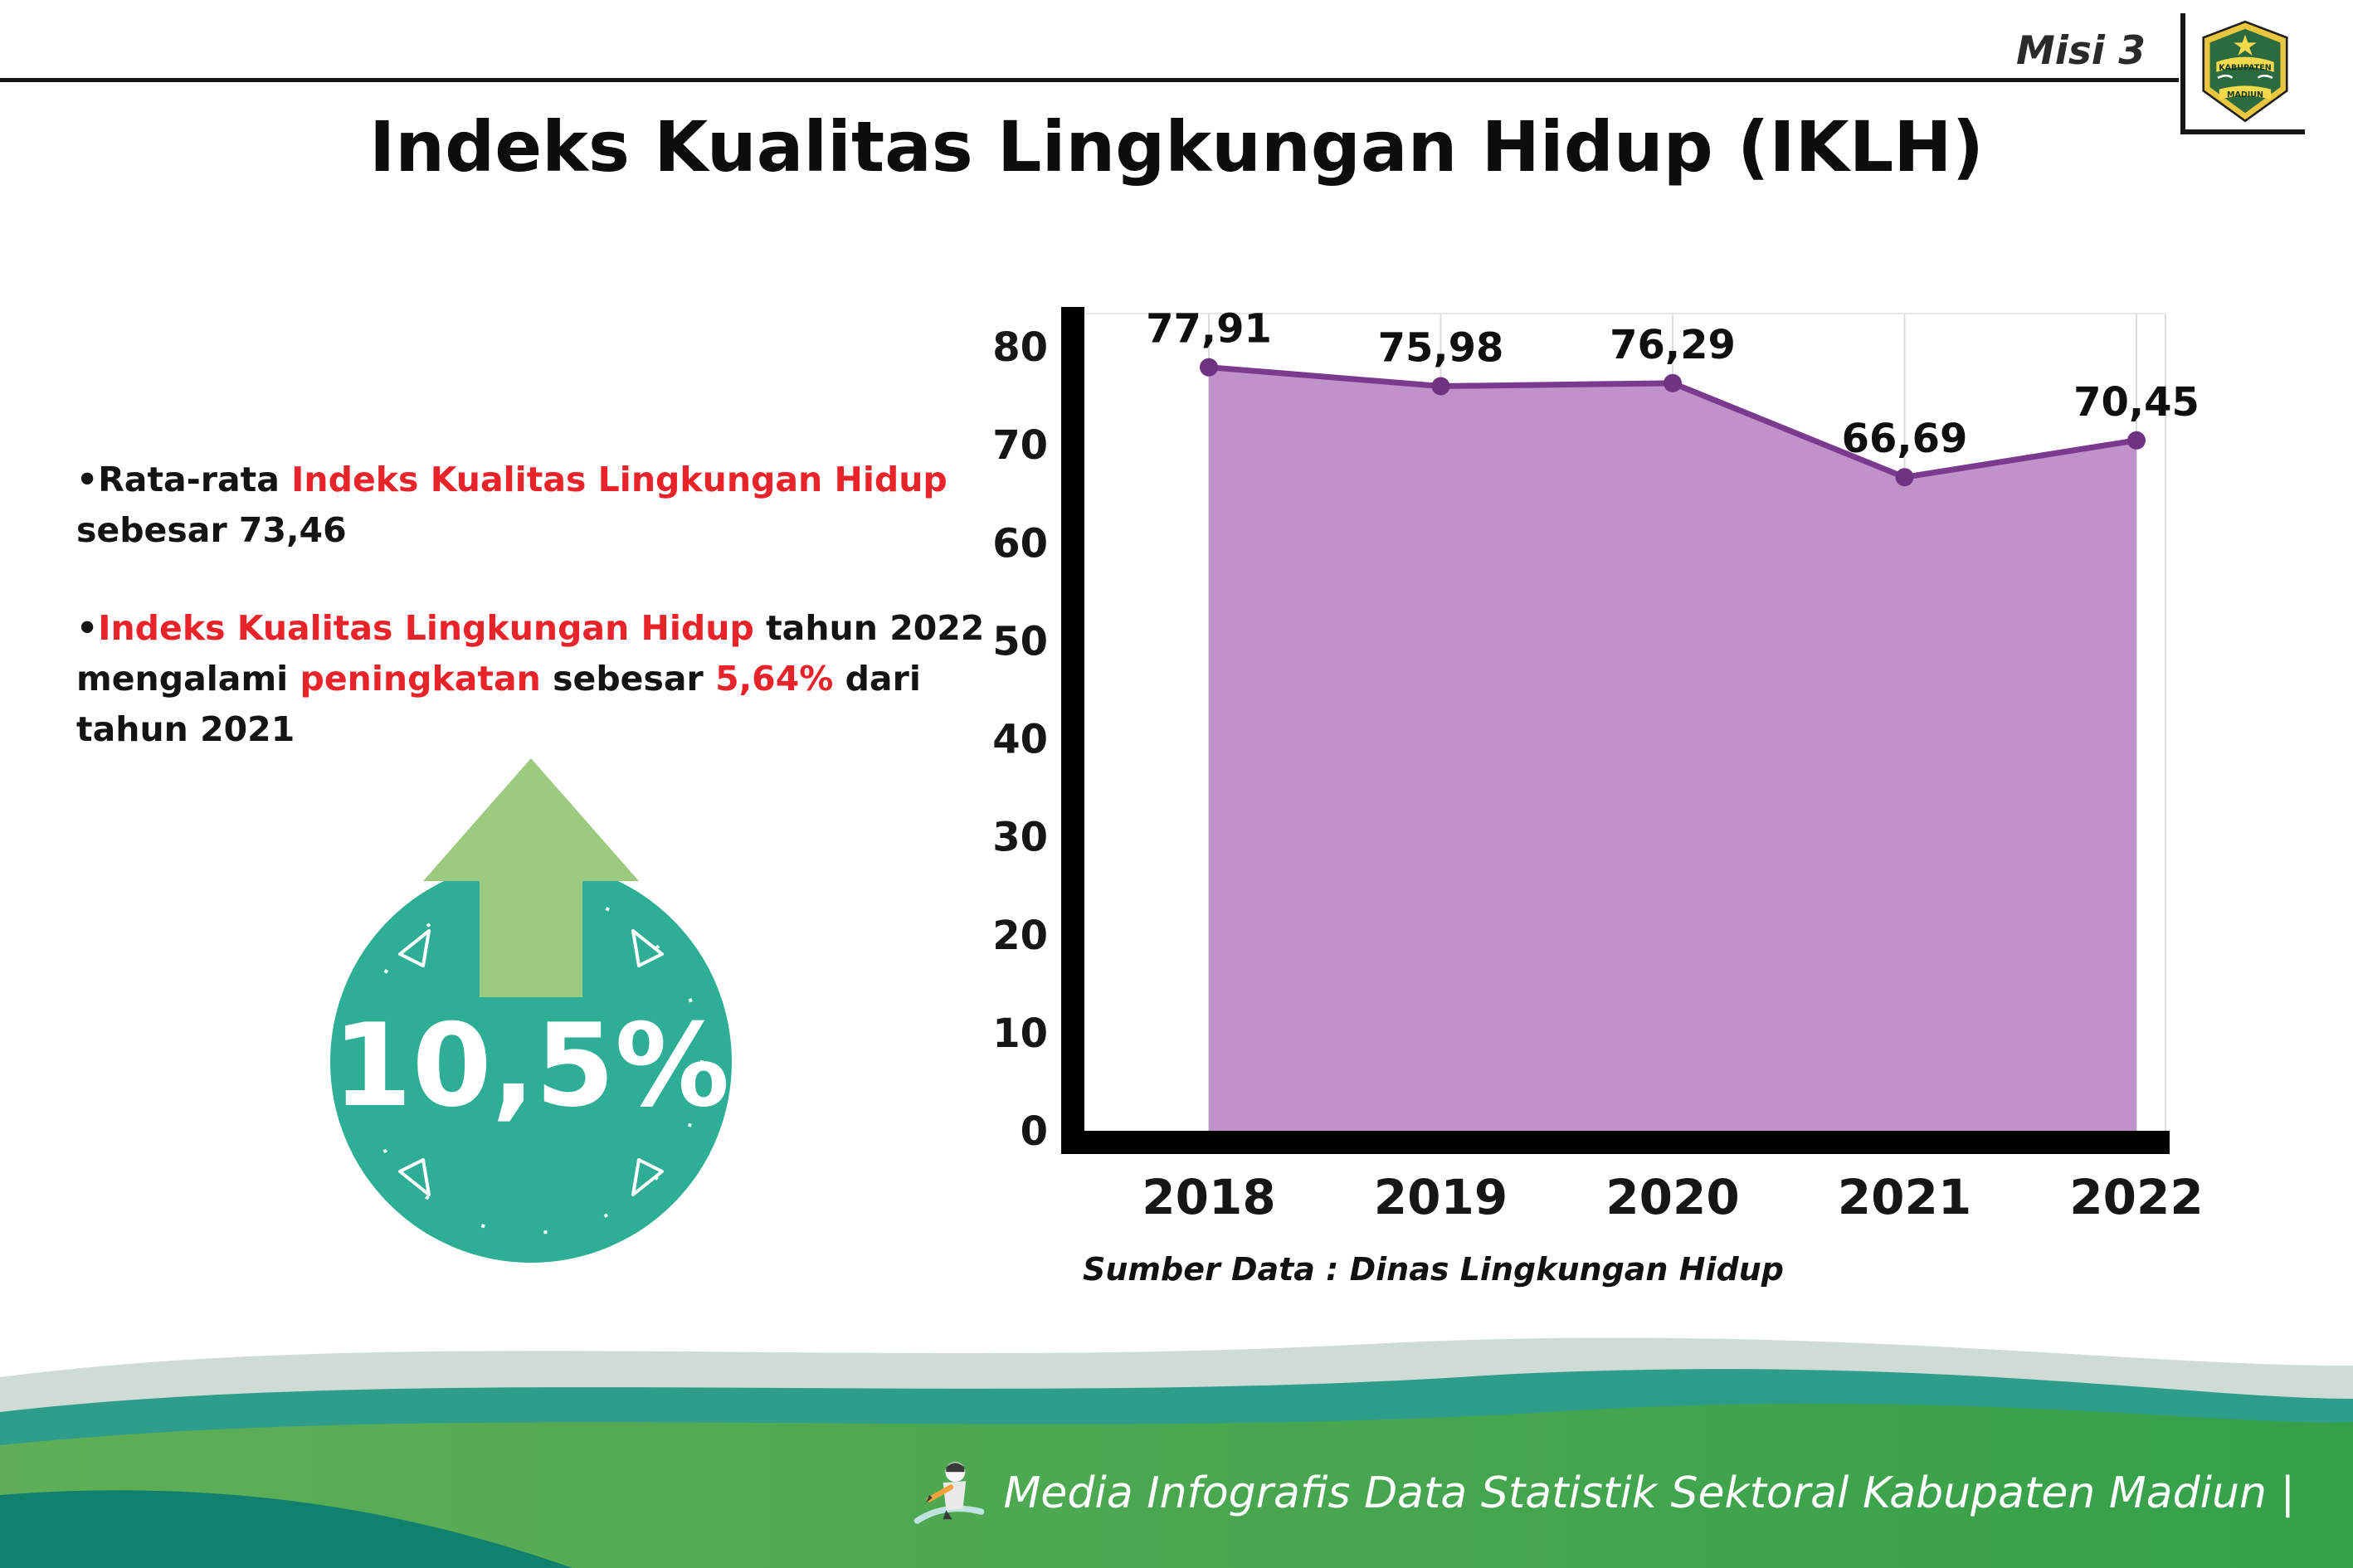  I want to click on x-tick-label: 2022, so click(2136, 1197).